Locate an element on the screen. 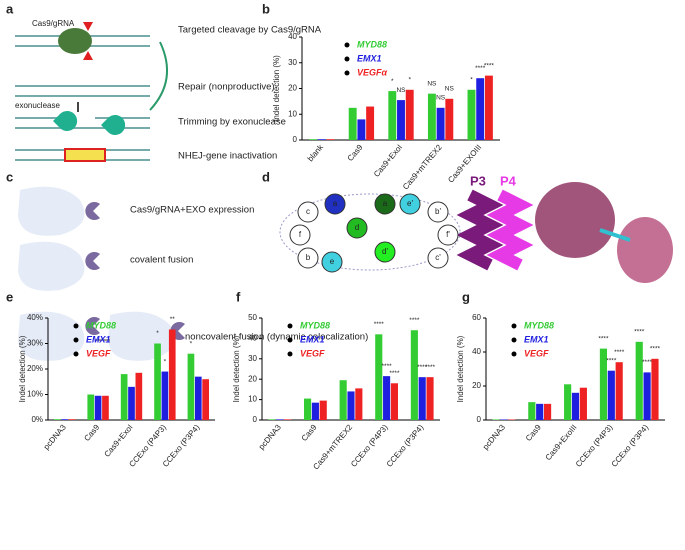  node-label: f is located at coordinates (300, 234).